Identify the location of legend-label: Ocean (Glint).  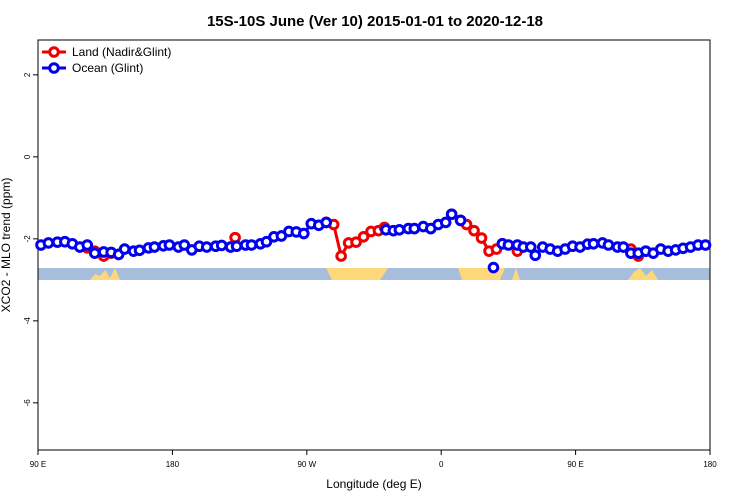
(107, 68).